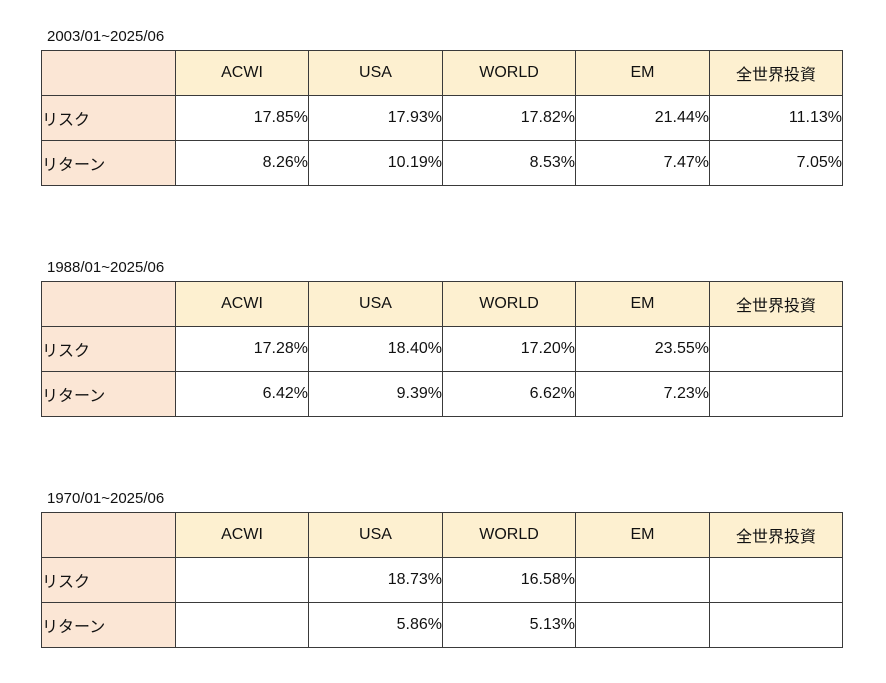 Image resolution: width=886 pixels, height=683 pixels. What do you see at coordinates (509, 118) in the screenshot?
I see `risk-world-cell: 17.82%` at bounding box center [509, 118].